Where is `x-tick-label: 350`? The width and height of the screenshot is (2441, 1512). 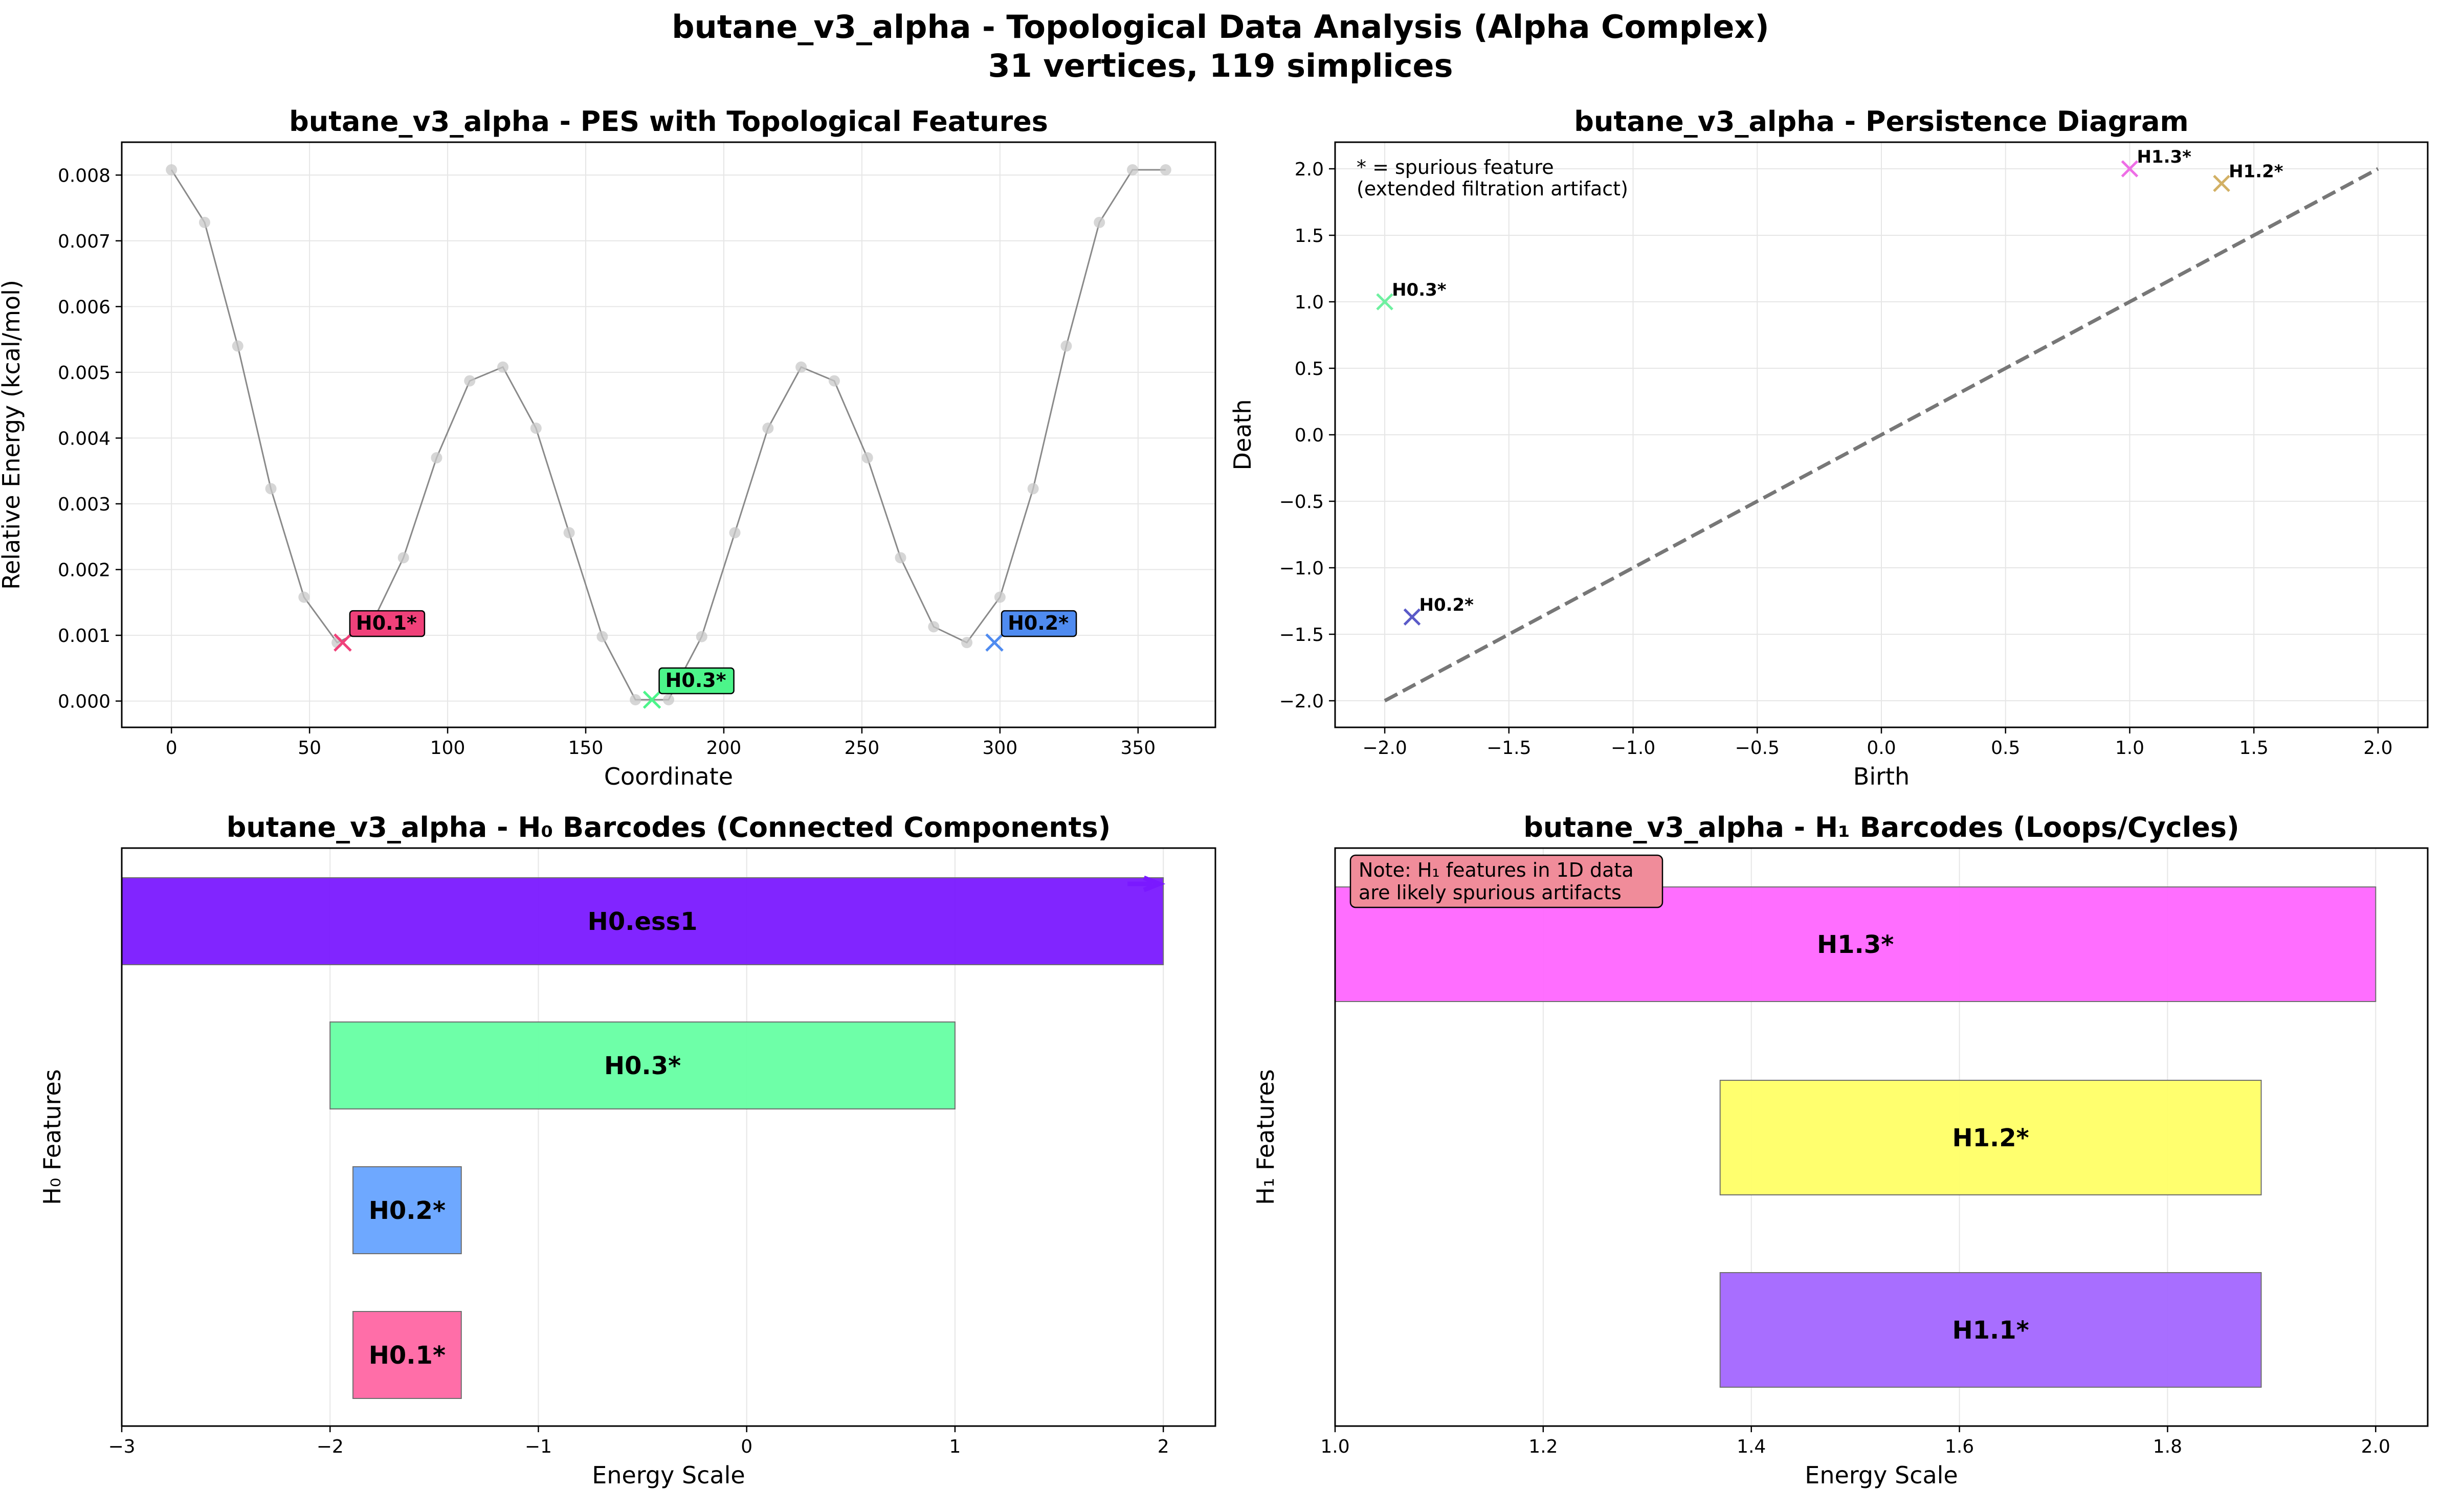 x-tick-label: 350 is located at coordinates (1138, 748).